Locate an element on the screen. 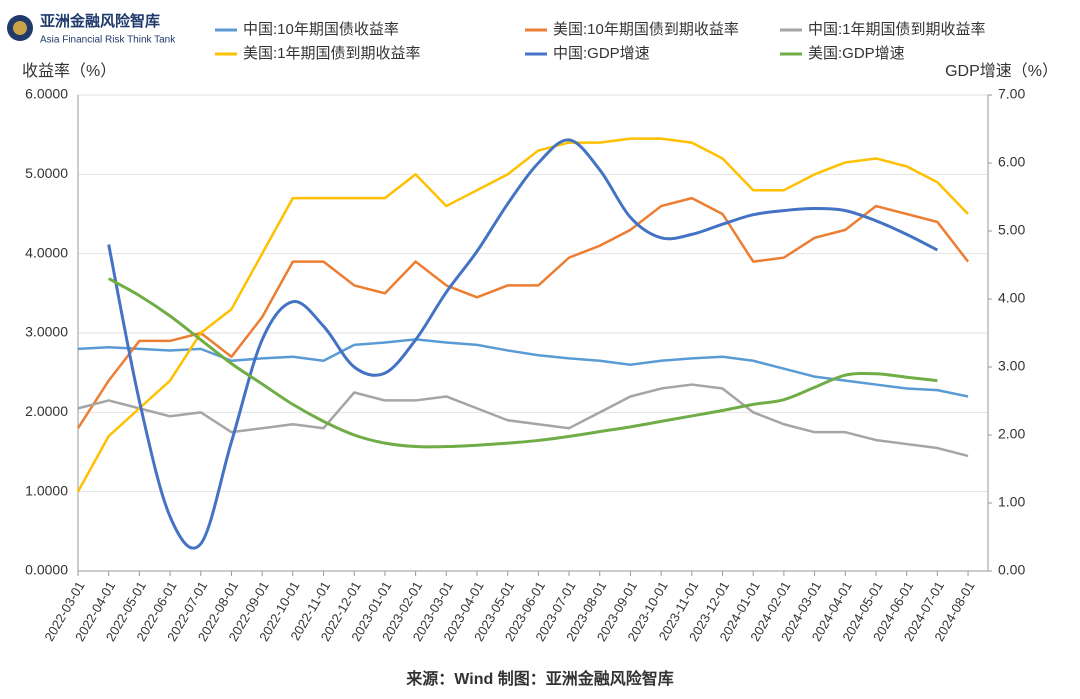  y2-axis-title: GDP增速（%） is located at coordinates (1001, 71).